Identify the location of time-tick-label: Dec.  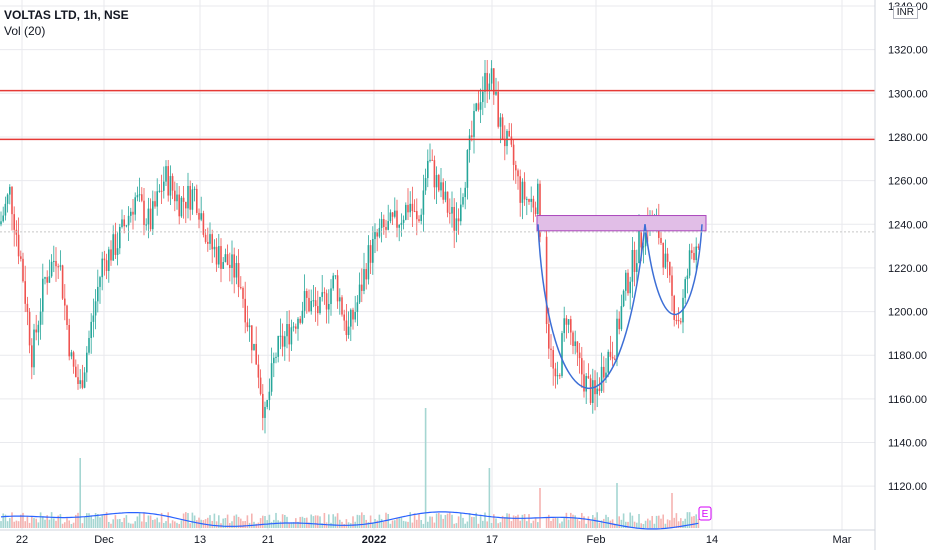
(104, 540).